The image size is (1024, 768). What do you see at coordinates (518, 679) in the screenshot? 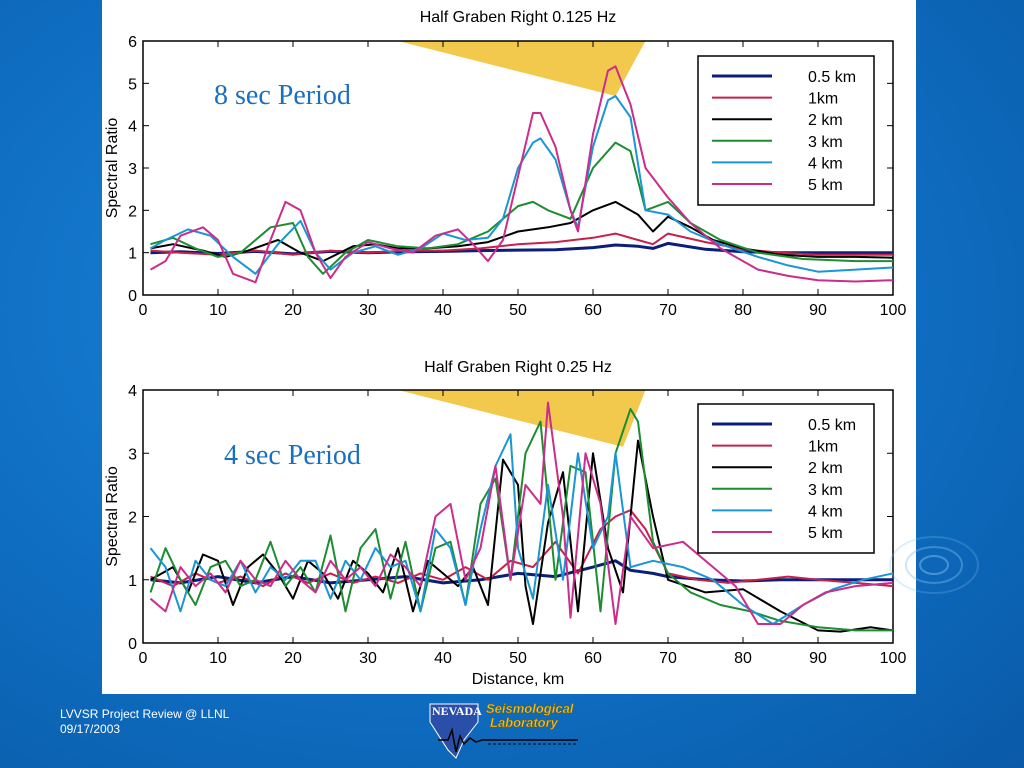
I see `x-axis-label: Distance, km` at bounding box center [518, 679].